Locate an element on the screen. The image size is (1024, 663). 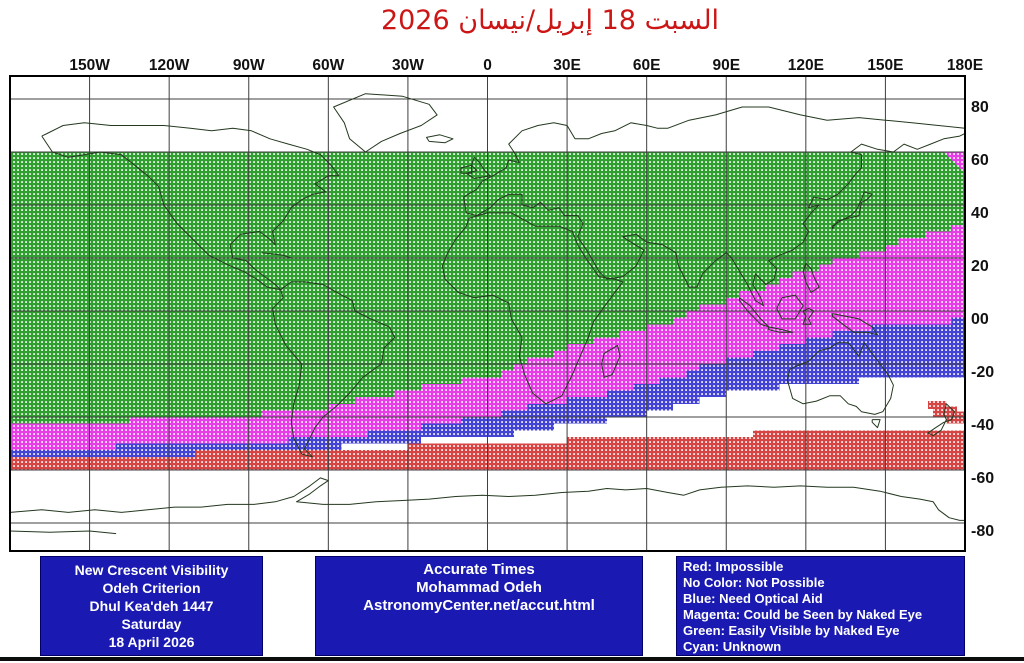
lat-label: 40 is located at coordinates (980, 213).